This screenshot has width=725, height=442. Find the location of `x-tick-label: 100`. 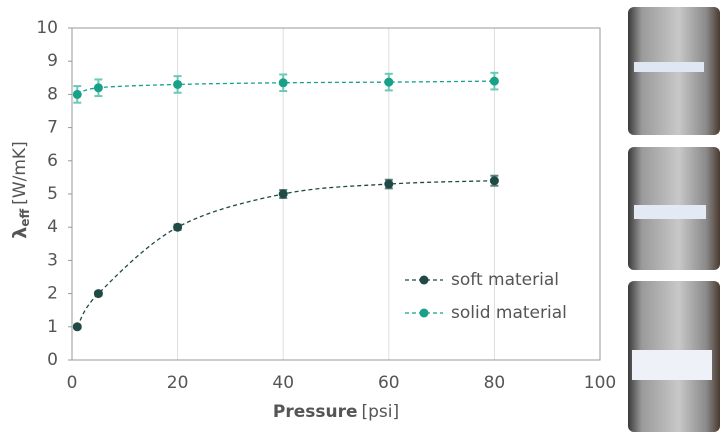

x-tick-label: 100 is located at coordinates (600, 383).